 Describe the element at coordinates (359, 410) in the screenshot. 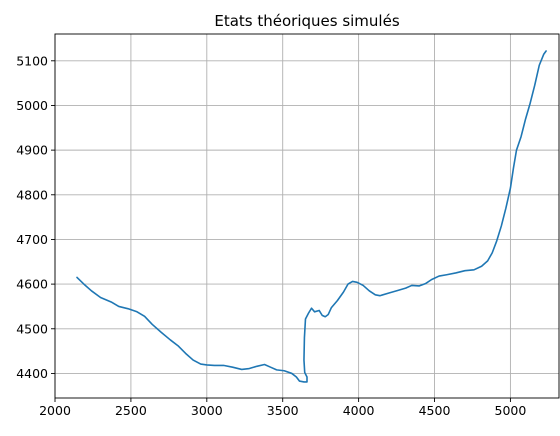

I see `x-tick-label: 4000` at that location.